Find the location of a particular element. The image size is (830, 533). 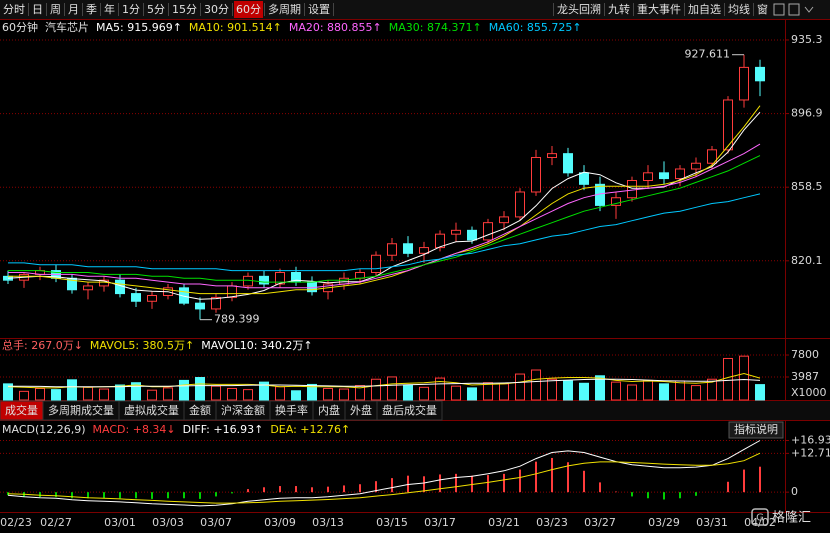

watermark-logo: G is located at coordinates (760, 517).